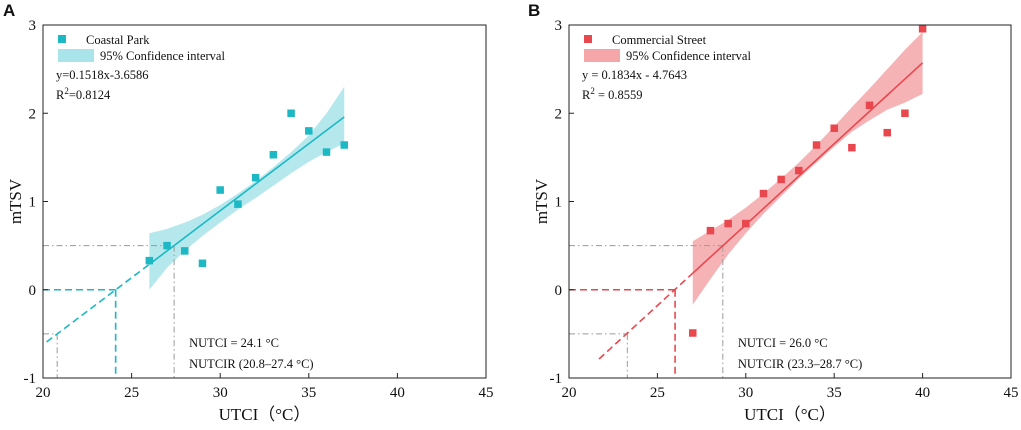 Image resolution: width=1021 pixels, height=430 pixels. Describe the element at coordinates (33, 114) in the screenshot. I see `panel-a-y-tick-label: 2` at that location.